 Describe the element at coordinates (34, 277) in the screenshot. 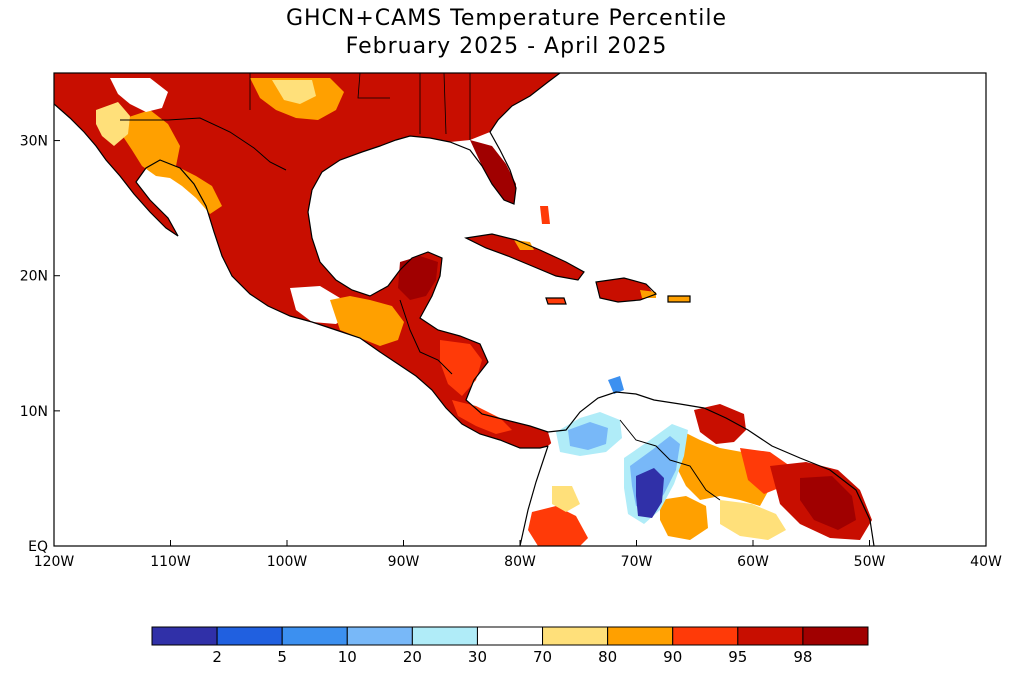

I see `y-tick-label: 20N` at that location.